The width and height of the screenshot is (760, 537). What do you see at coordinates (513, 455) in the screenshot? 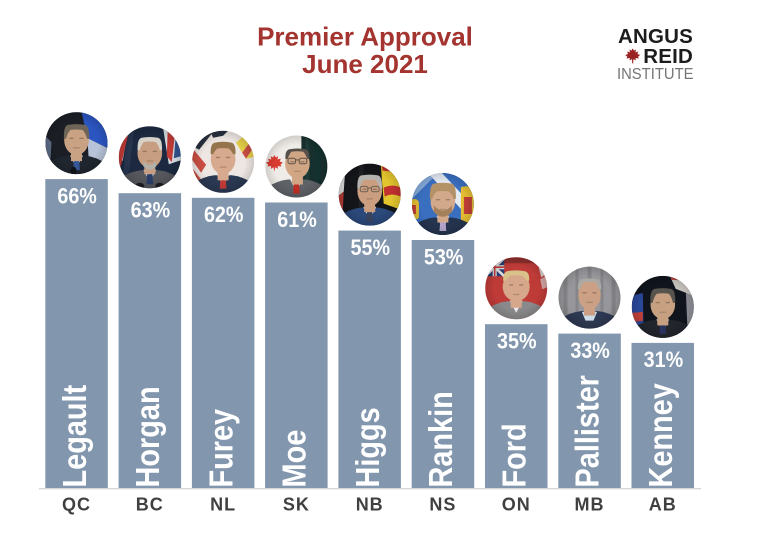
I see `svg-text: Ford` at bounding box center [513, 455].